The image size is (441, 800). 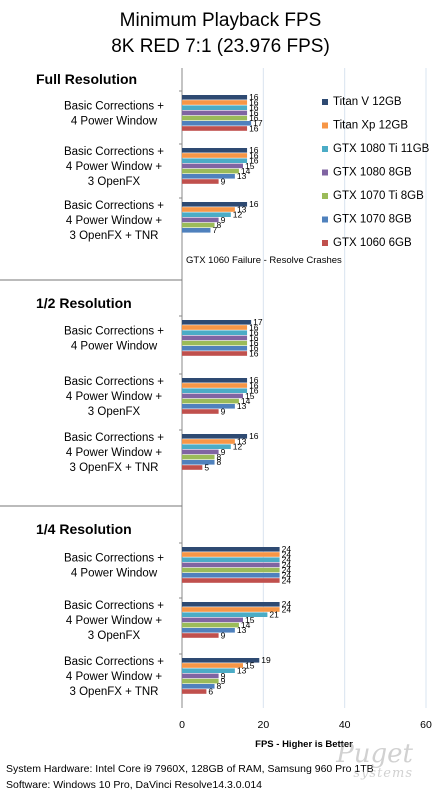 I want to click on bar-value-label: 7, so click(x=214, y=230).